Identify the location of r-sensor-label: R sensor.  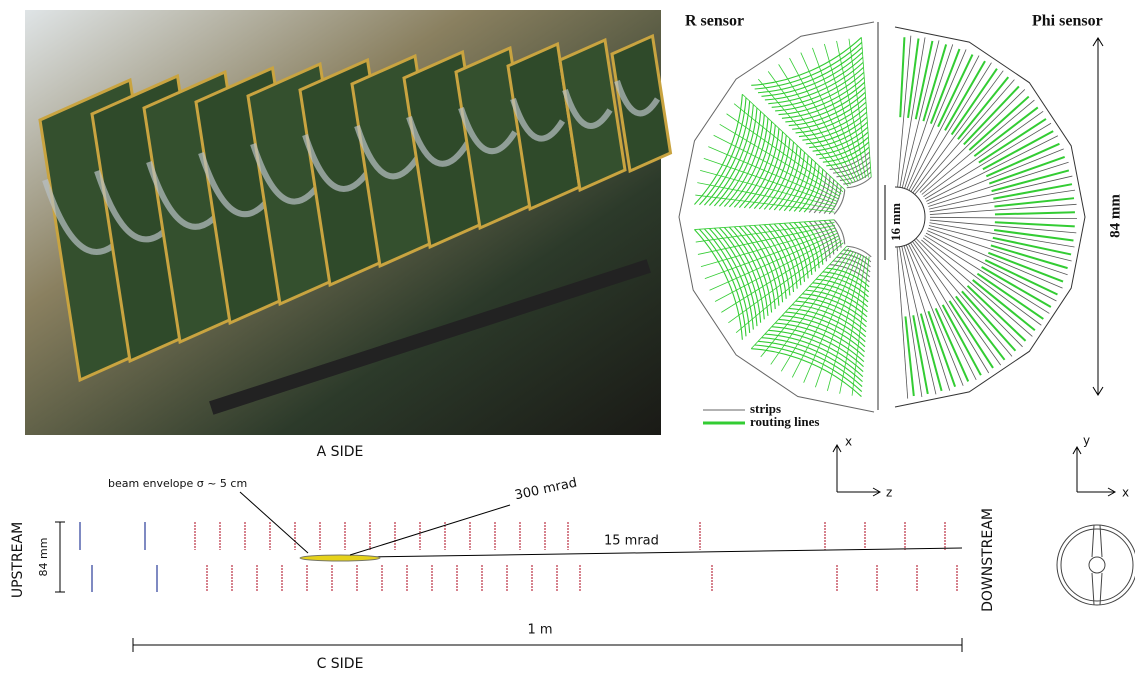
(714, 21).